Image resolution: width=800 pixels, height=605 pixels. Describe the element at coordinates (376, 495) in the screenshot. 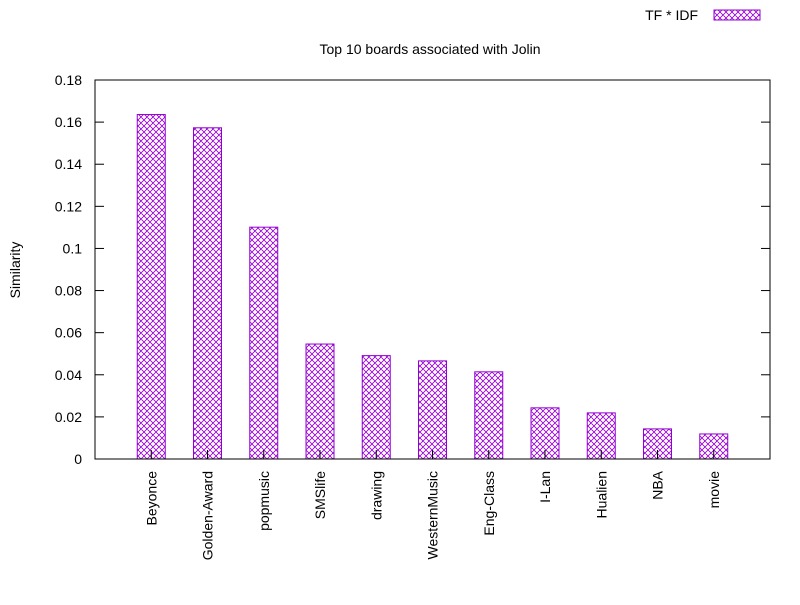

I see `x-tick-label: drawing` at that location.